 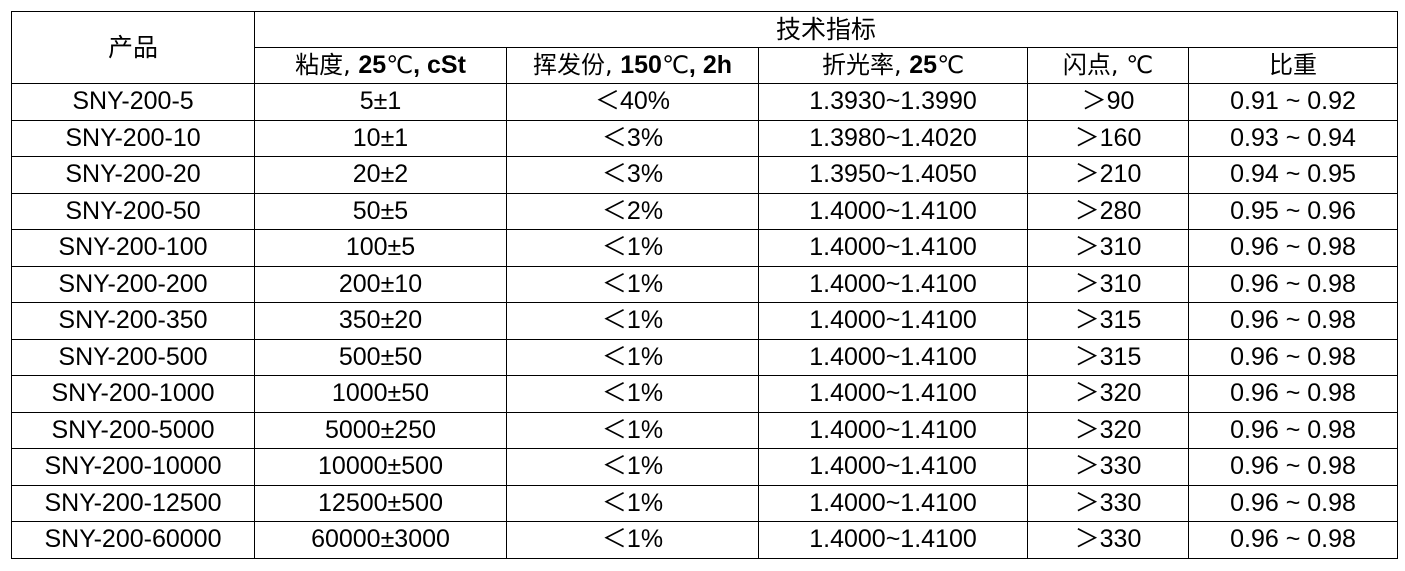 I want to click on product-cell: SNY-200-20, so click(x=133, y=175).